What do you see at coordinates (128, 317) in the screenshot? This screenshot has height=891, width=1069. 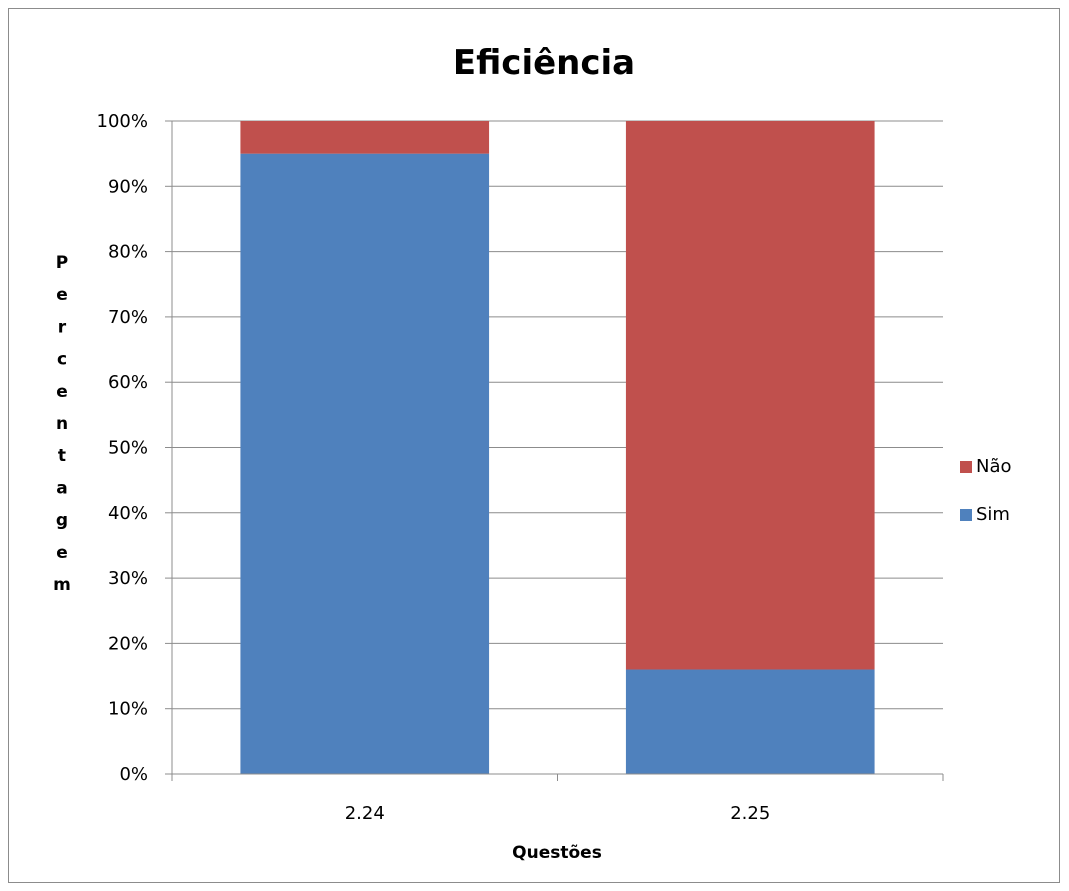 I see `y-tick-label: 70%` at bounding box center [128, 317].